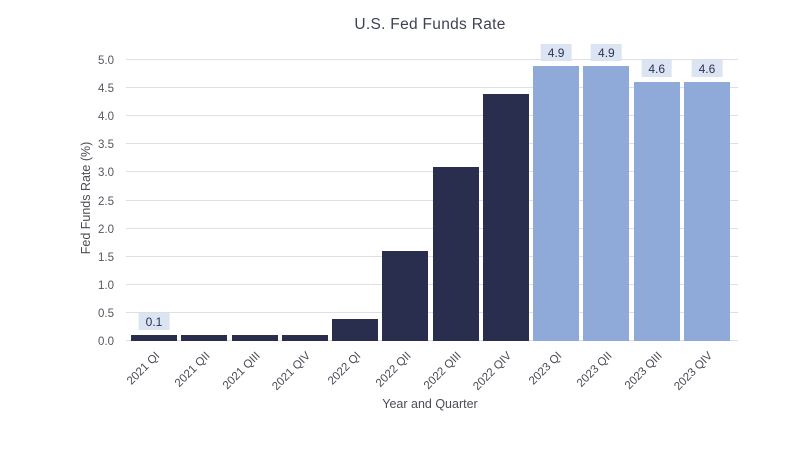 This screenshot has width=812, height=453. I want to click on x-tick-label: 2022 QI, so click(345, 369).